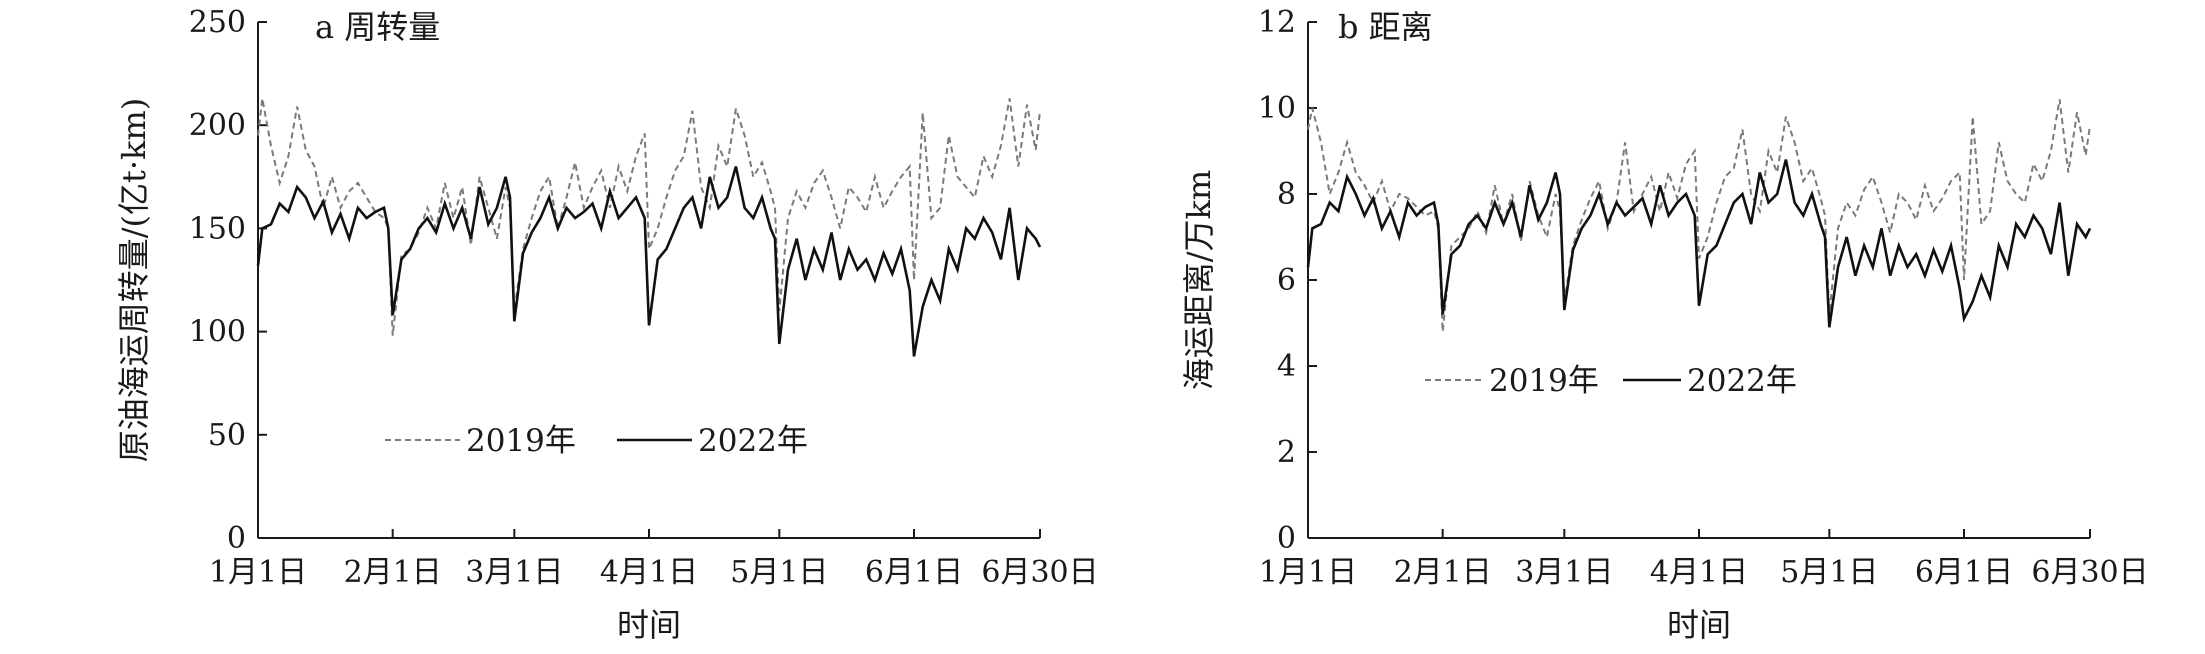 This screenshot has width=2205, height=654. What do you see at coordinates (1277, 108) in the screenshot?
I see `y-tick-label: 10` at bounding box center [1277, 108].